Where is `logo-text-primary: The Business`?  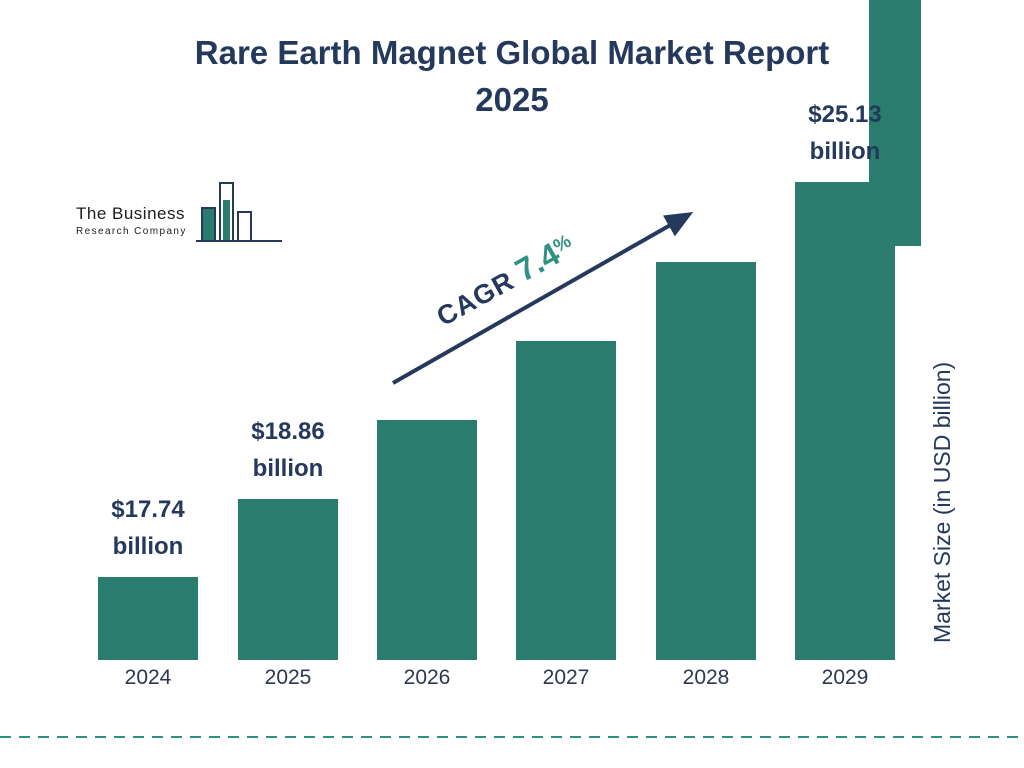
logo-text-primary: The Business is located at coordinates (130, 213).